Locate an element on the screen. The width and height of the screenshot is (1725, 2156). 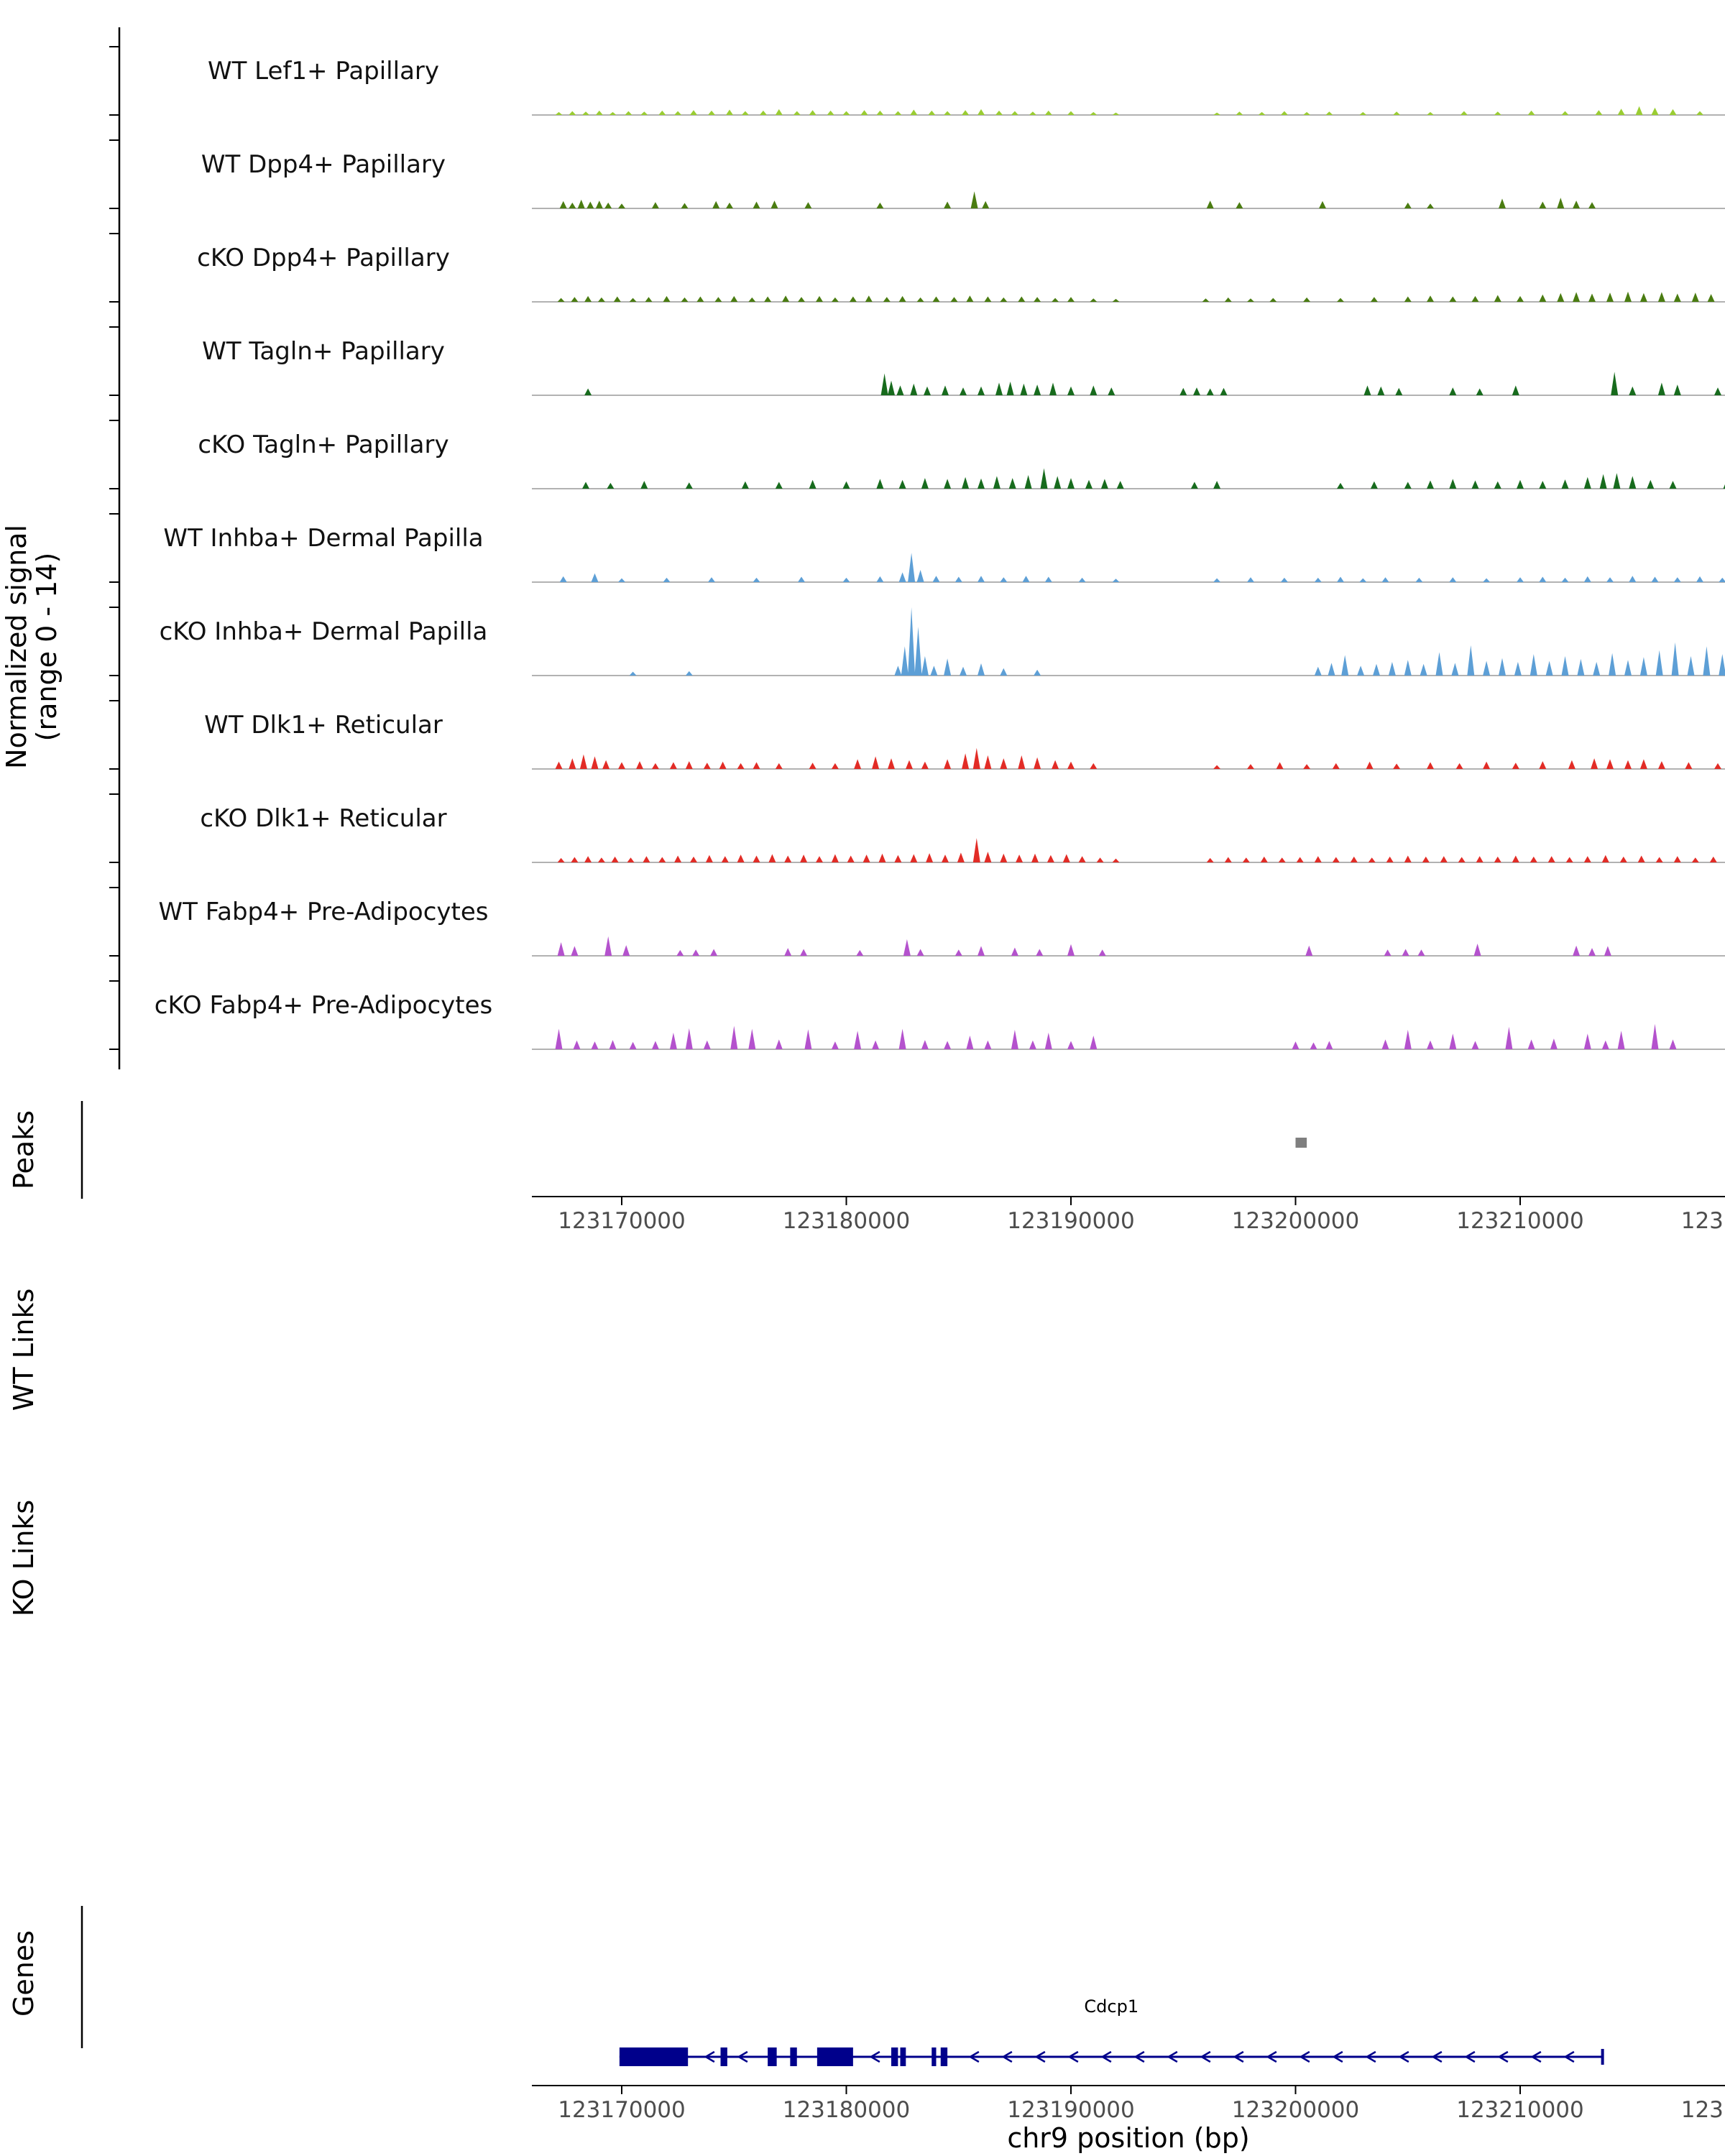
wt-links-section-label: WT Links is located at coordinates (24, 1350).